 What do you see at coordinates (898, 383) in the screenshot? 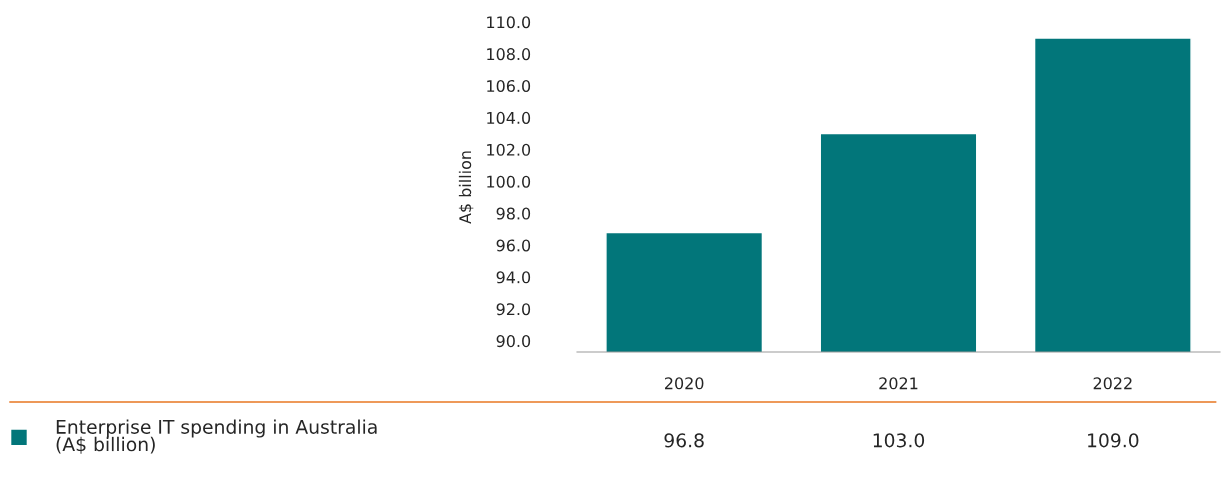
I see `x-tick-label: 2021` at bounding box center [898, 383].